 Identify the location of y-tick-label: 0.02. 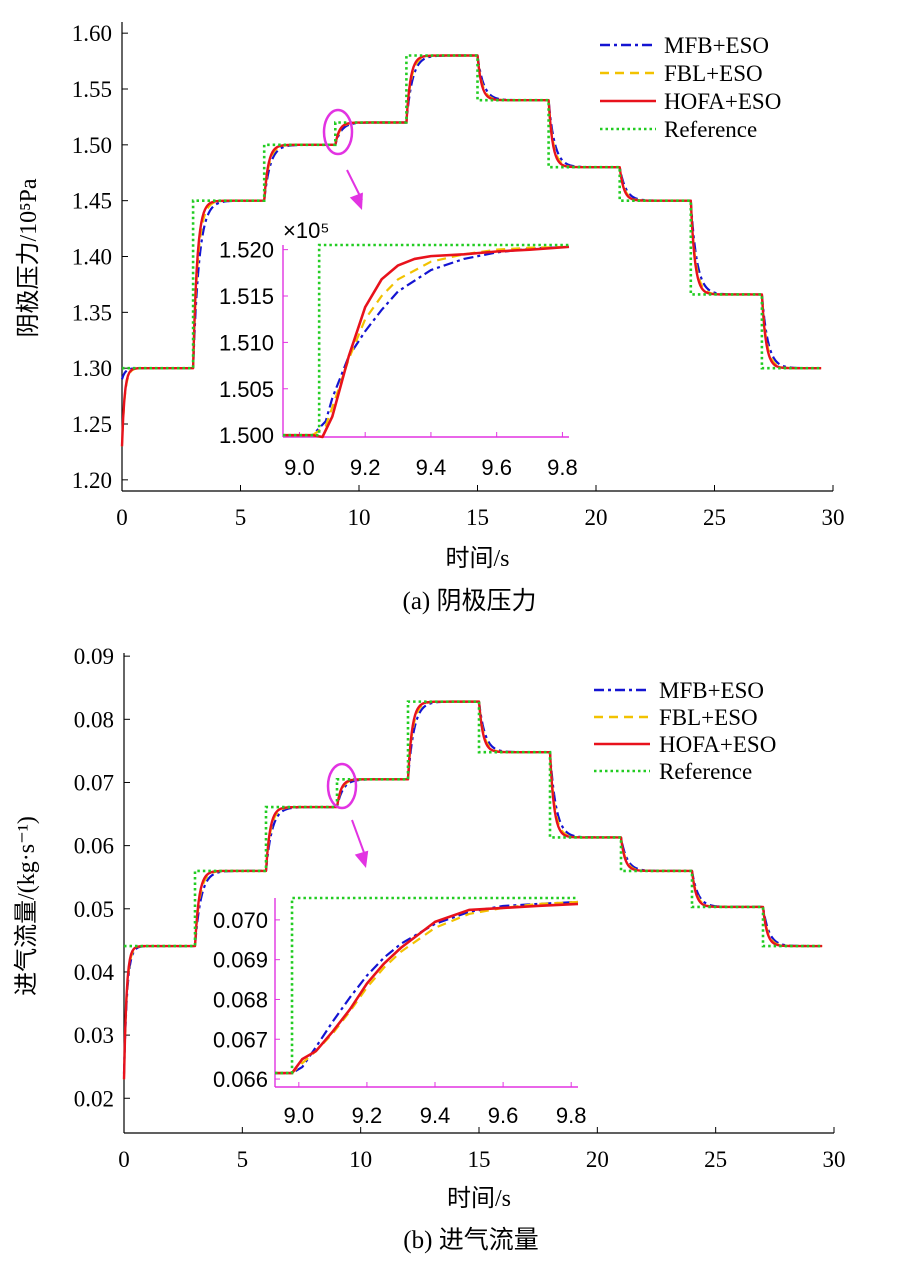
(94, 1098).